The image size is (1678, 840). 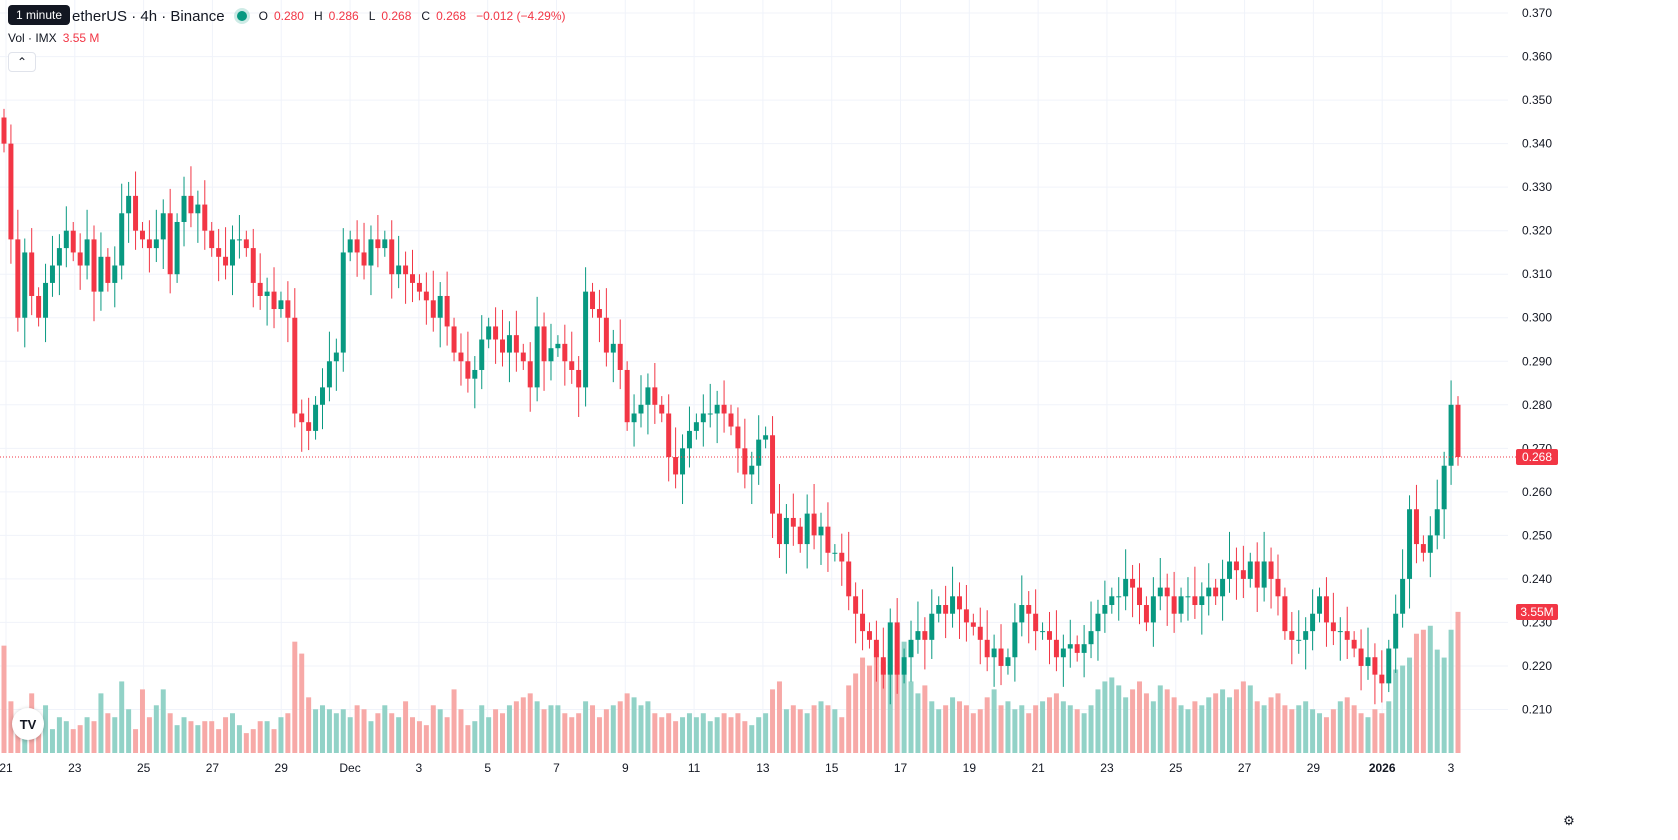 What do you see at coordinates (1537, 318) in the screenshot?
I see `price-tick-label: 0.300` at bounding box center [1537, 318].